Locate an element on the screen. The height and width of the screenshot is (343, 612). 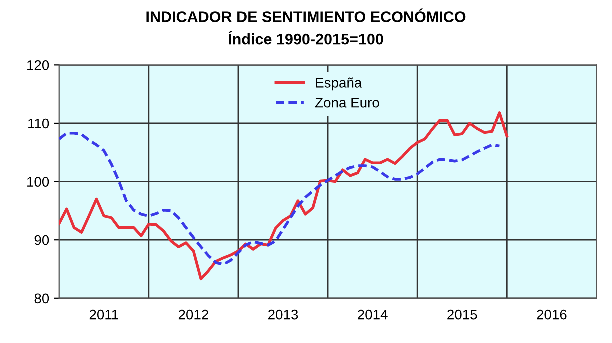
y-tick-label: 100 is located at coordinates (39, 182).